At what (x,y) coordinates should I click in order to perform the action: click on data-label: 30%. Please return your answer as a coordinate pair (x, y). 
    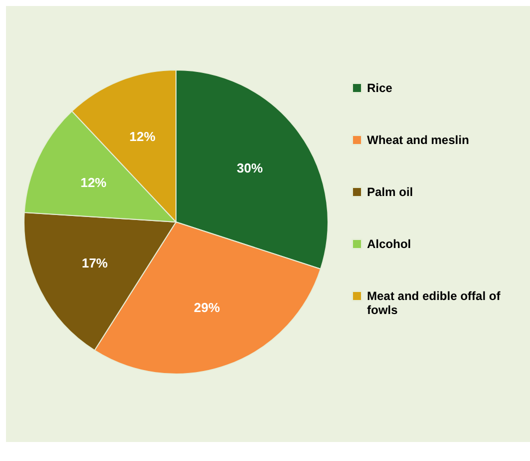
    Looking at the image, I should click on (250, 168).